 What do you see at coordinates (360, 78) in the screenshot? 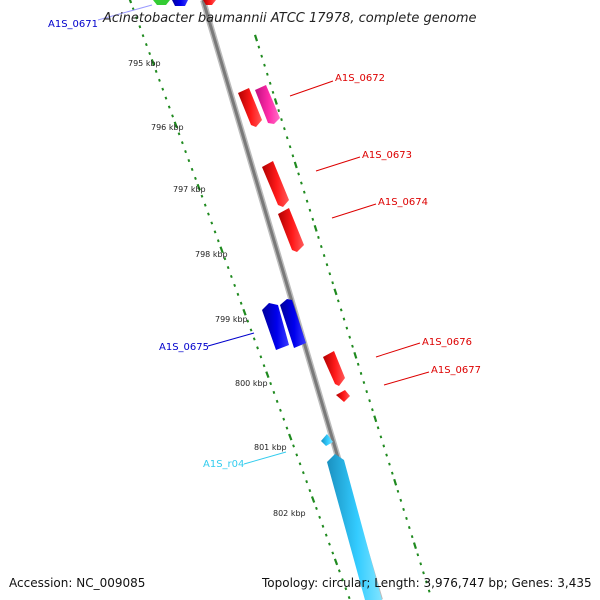
I see `gene-label-A1S_0672: A1S_0672` at bounding box center [360, 78].